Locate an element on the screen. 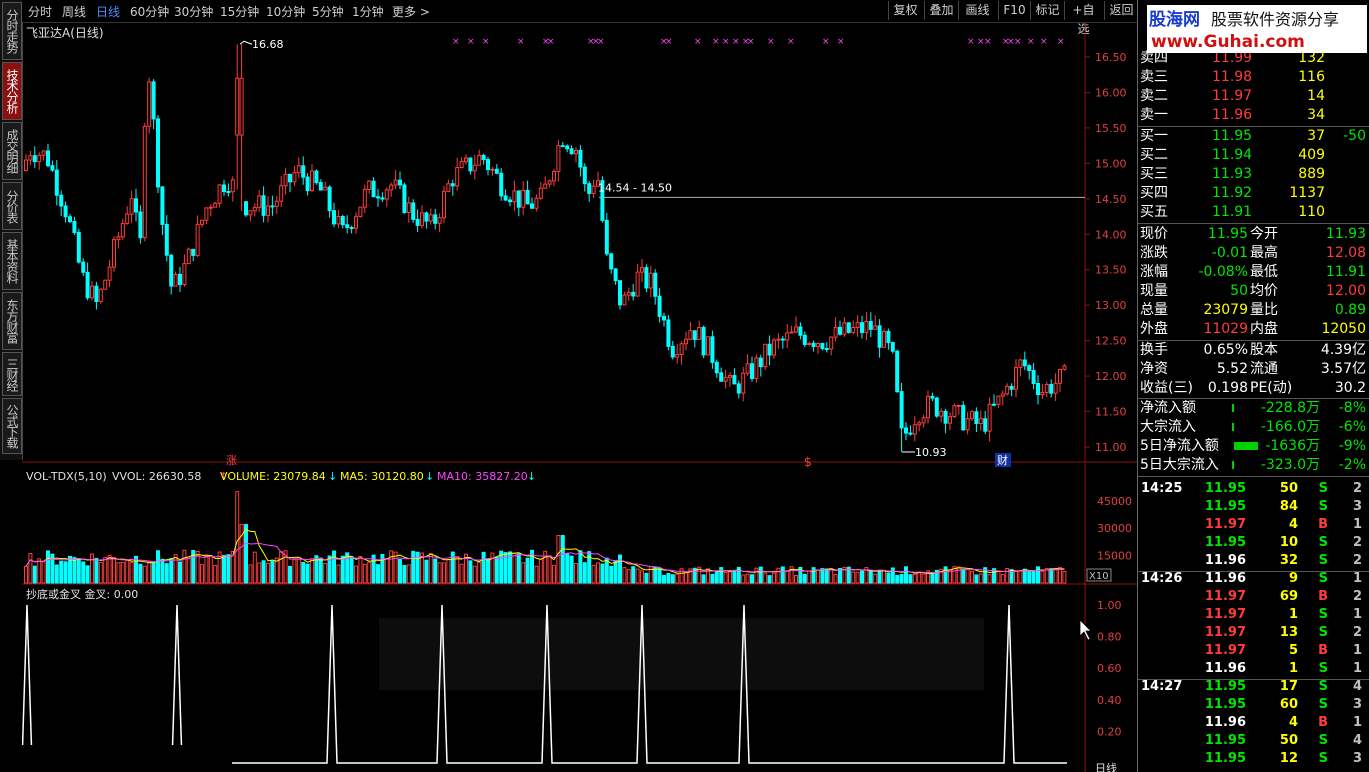 This screenshot has width=1369, height=772. toolbar-btn-5: +自选 is located at coordinates (1083, 18).